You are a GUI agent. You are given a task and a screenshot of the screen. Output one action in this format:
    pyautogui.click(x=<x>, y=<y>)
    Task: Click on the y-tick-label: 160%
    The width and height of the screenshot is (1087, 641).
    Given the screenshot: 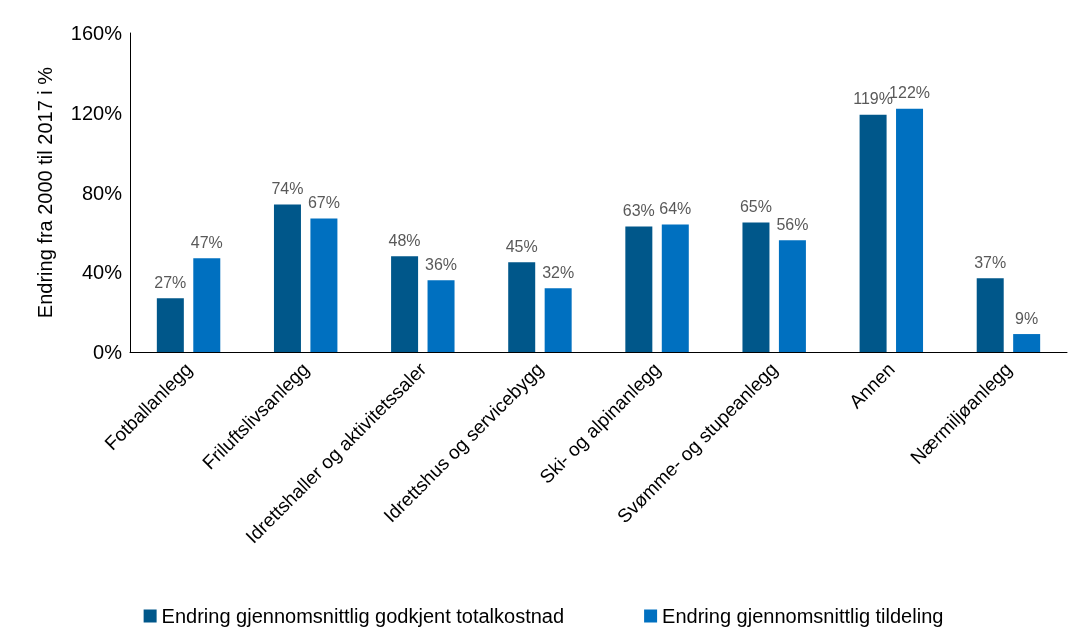 What is the action you would take?
    pyautogui.click(x=96, y=33)
    